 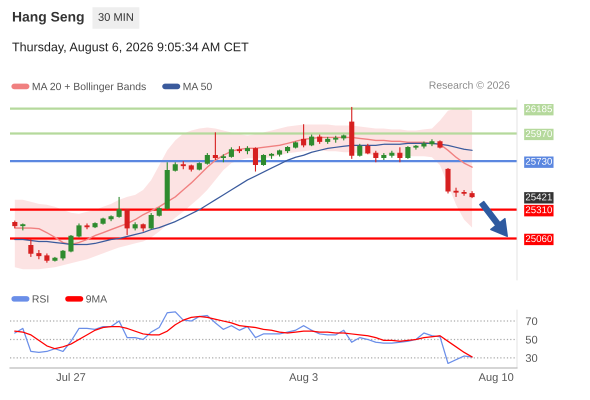 I want to click on y-tick-label: 25970, so click(x=539, y=134).